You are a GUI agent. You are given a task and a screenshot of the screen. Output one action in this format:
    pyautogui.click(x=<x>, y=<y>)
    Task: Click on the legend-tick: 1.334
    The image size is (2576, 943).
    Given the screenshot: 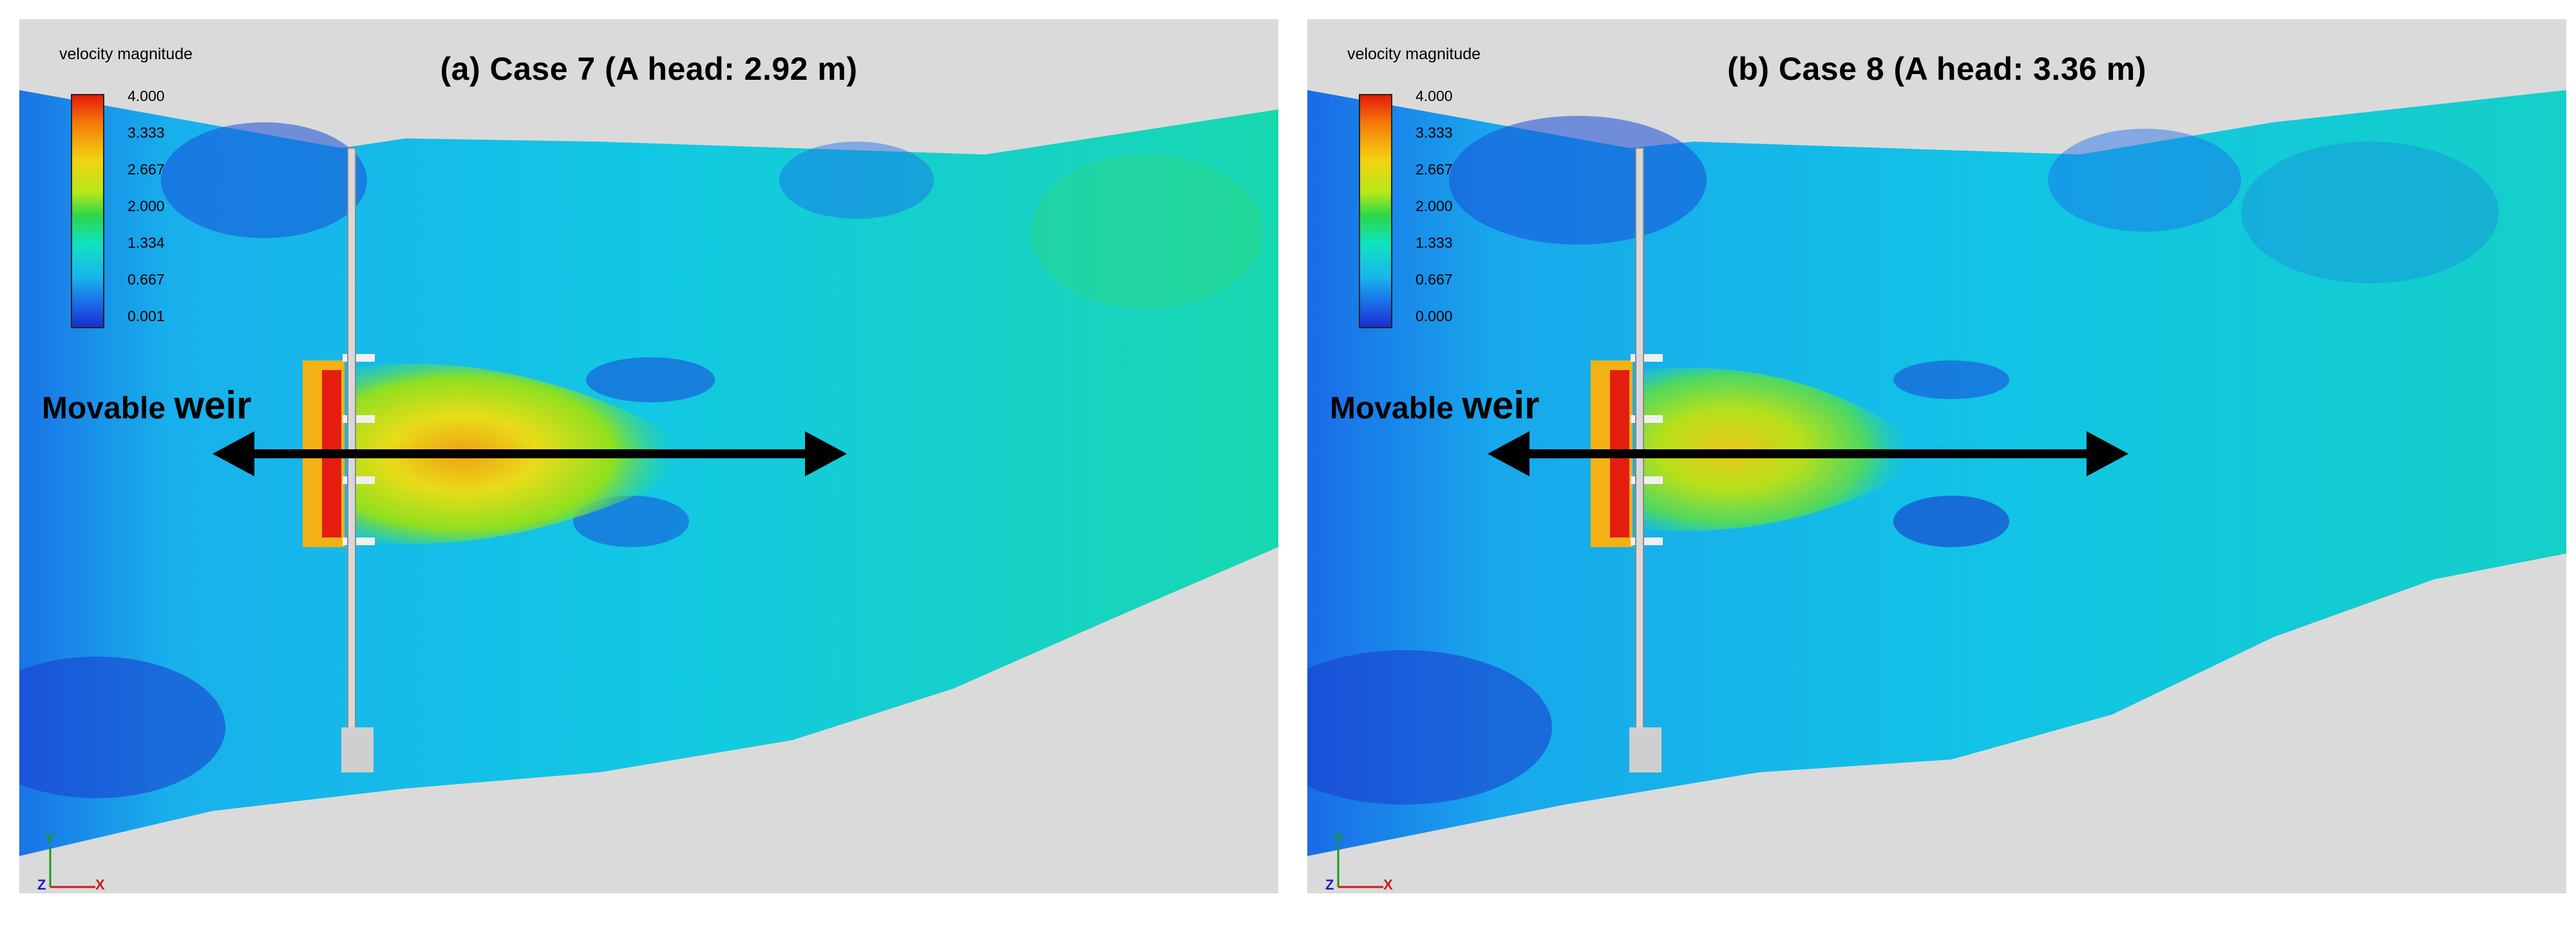 What is the action you would take?
    pyautogui.click(x=147, y=242)
    